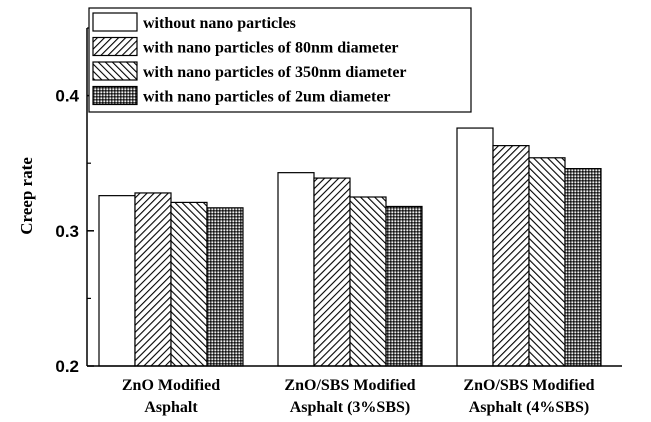 The image size is (651, 422). Describe the element at coordinates (350, 407) in the screenshot. I see `x-category-label: Asphalt (3%SBS)` at that location.